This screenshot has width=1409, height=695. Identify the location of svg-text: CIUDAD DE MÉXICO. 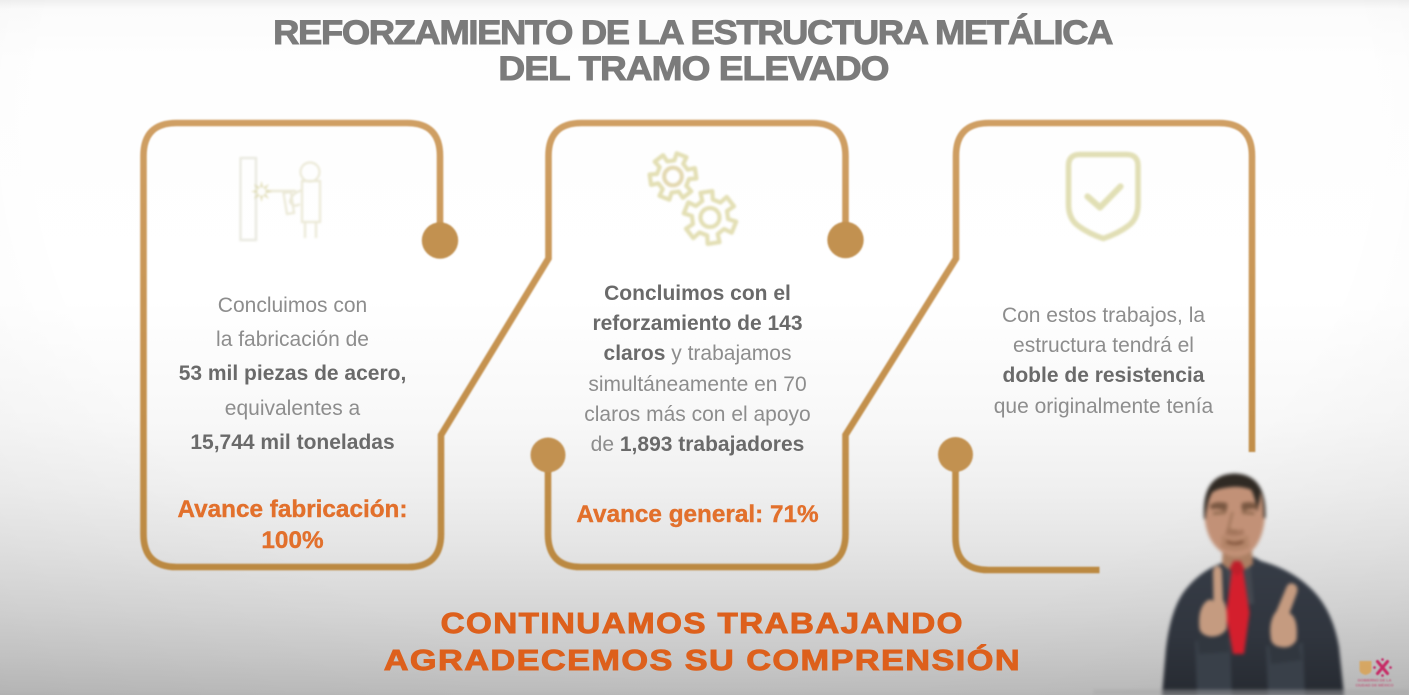
(1374, 684).